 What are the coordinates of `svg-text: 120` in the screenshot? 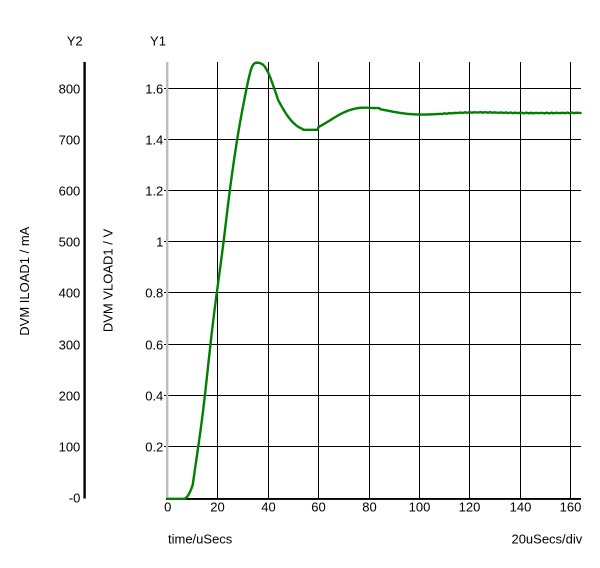 It's located at (470, 507).